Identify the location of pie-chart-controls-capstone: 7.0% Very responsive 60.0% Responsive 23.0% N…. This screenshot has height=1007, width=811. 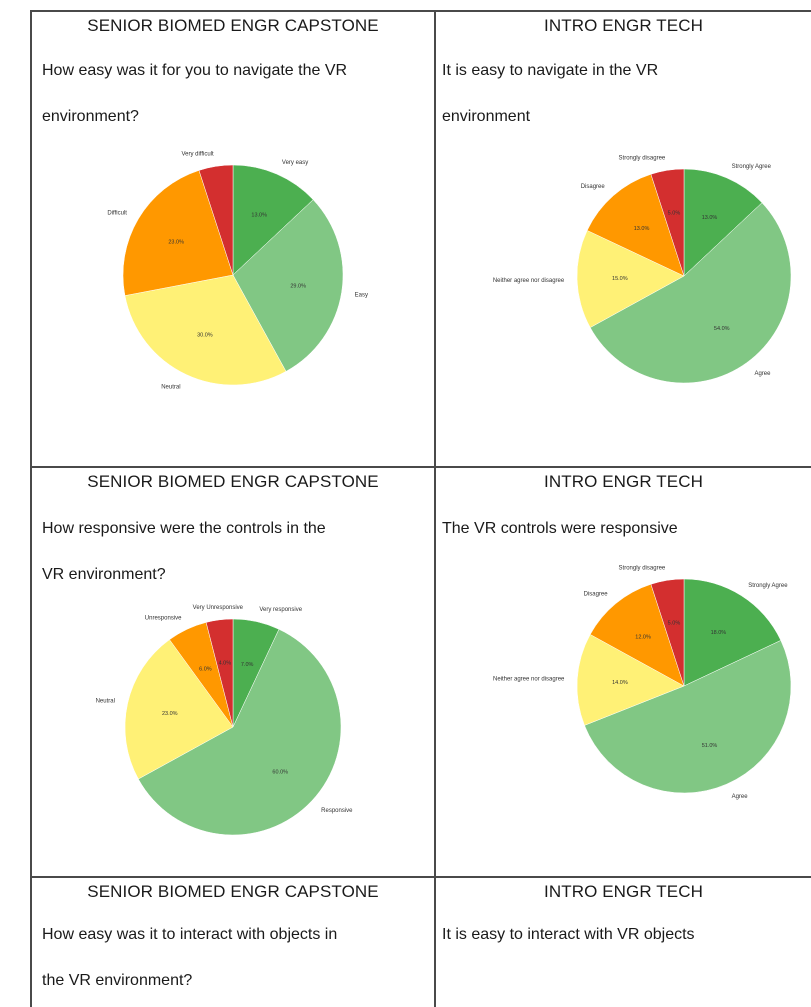
(224, 720).